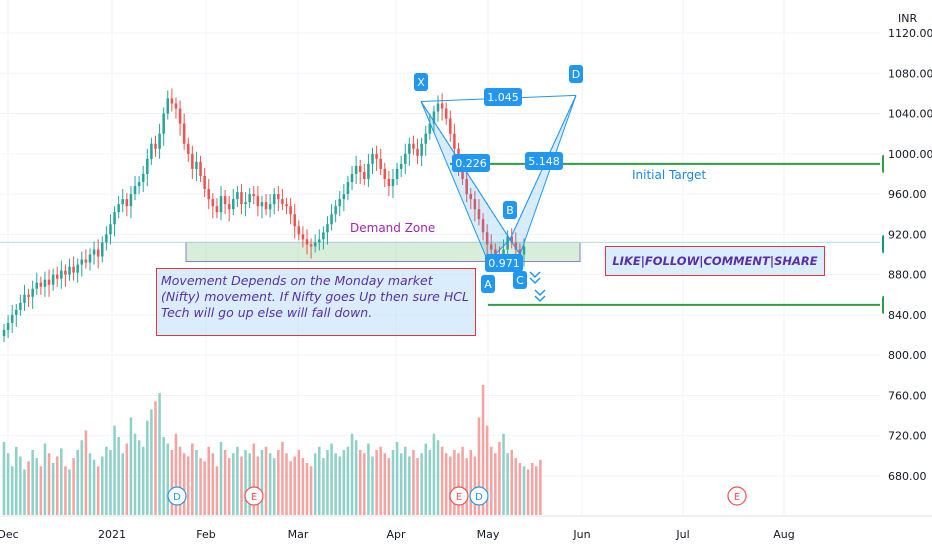 The width and height of the screenshot is (932, 550). Describe the element at coordinates (783, 534) in the screenshot. I see `x-tick-label: Aug` at that location.